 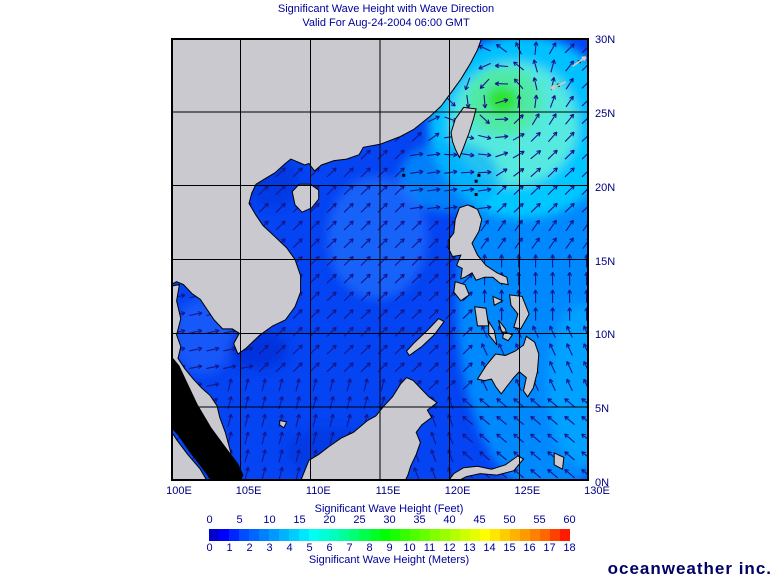 I want to click on meter-tick-13: 13, so click(x=469, y=548).